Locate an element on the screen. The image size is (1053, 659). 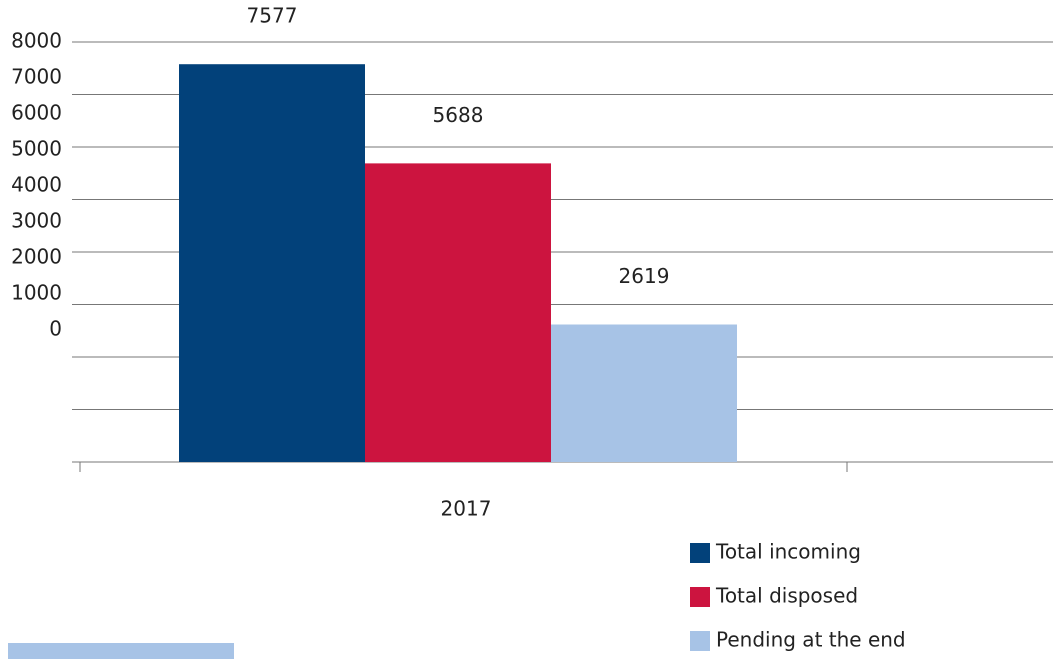
y-tick-label: 1000 is located at coordinates (36, 293).